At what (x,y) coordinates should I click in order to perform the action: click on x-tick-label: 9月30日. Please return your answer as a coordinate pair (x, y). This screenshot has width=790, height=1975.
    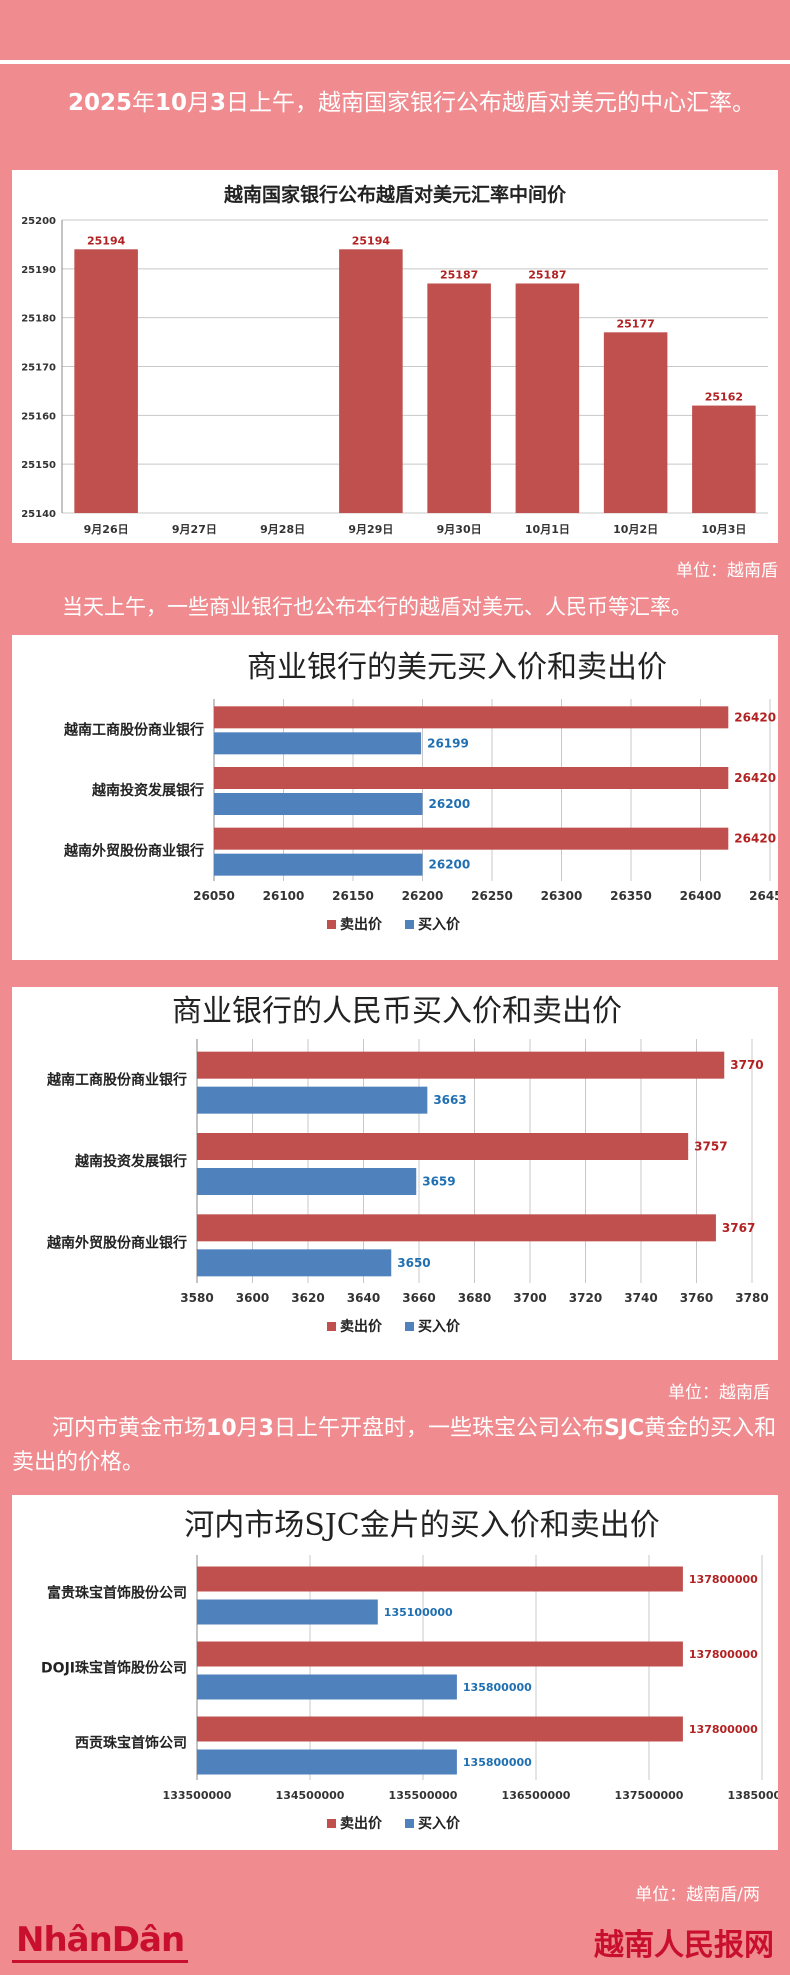
    Looking at the image, I should click on (459, 529).